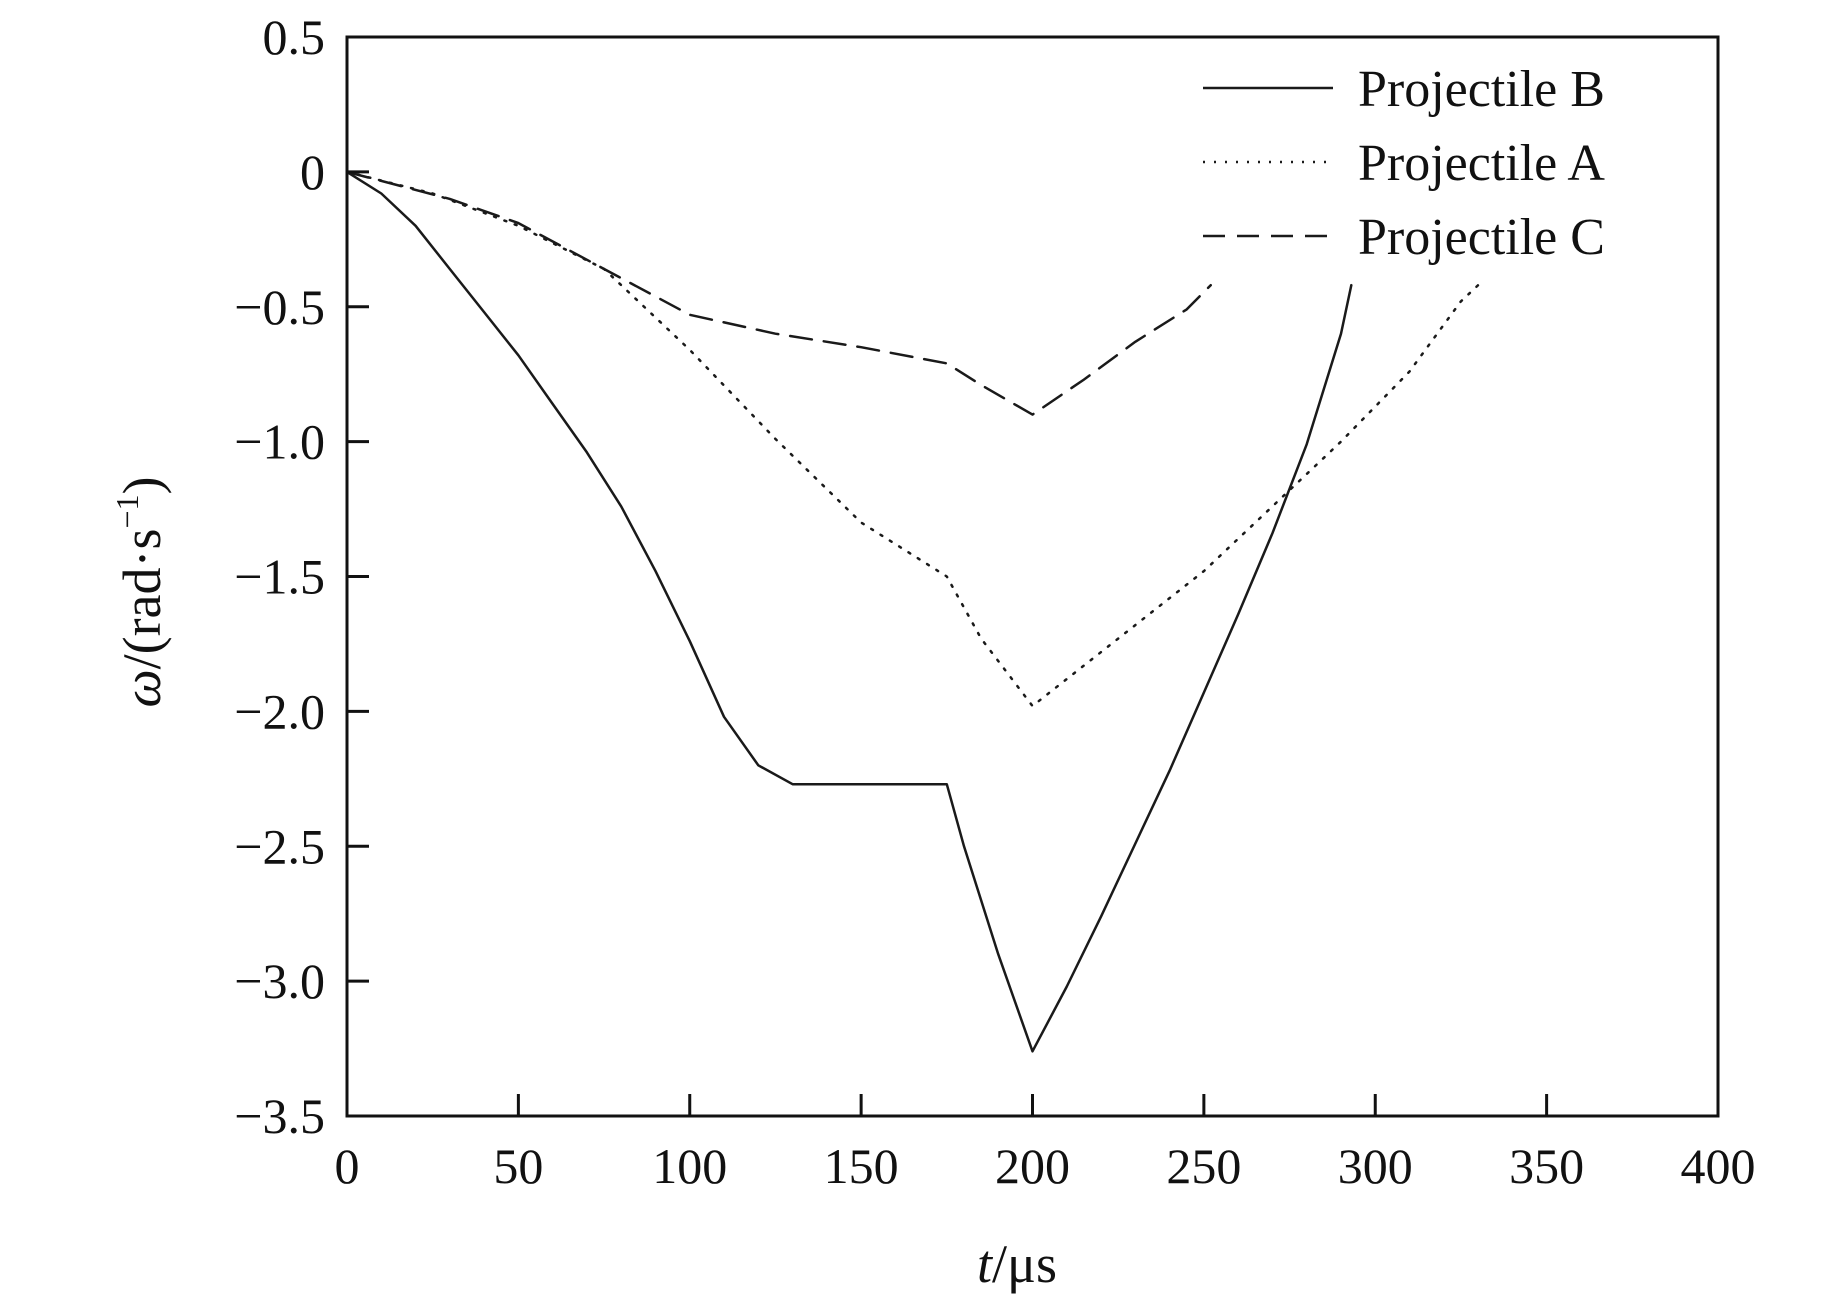 This screenshot has height=1304, width=1843. What do you see at coordinates (1481, 89) in the screenshot?
I see `legend-label: Projectile B` at bounding box center [1481, 89].